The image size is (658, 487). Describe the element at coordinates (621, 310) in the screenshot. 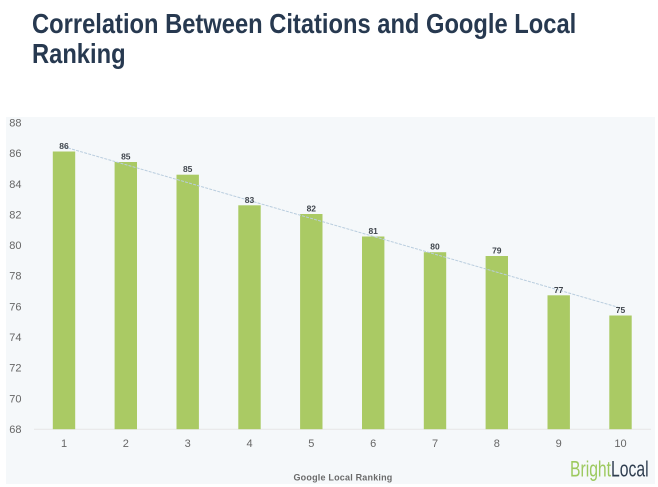

I see `svg-text: 75` at that location.